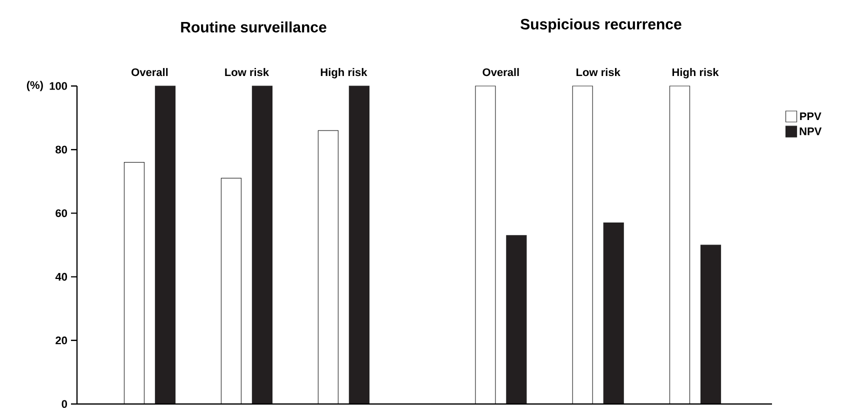 The width and height of the screenshot is (857, 408). I want to click on y-tick-label: 80, so click(62, 150).